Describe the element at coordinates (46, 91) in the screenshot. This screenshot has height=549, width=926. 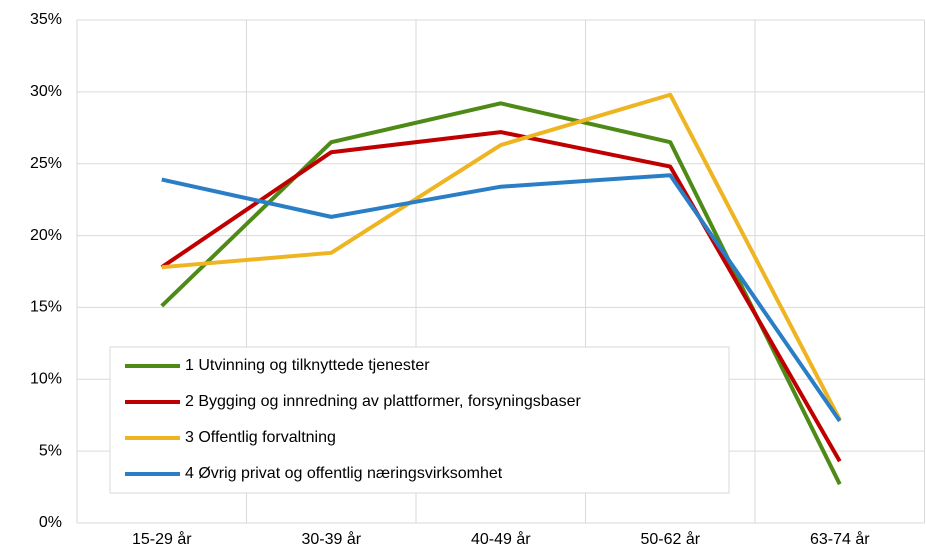
I see `y-tick-label: 30%` at that location.